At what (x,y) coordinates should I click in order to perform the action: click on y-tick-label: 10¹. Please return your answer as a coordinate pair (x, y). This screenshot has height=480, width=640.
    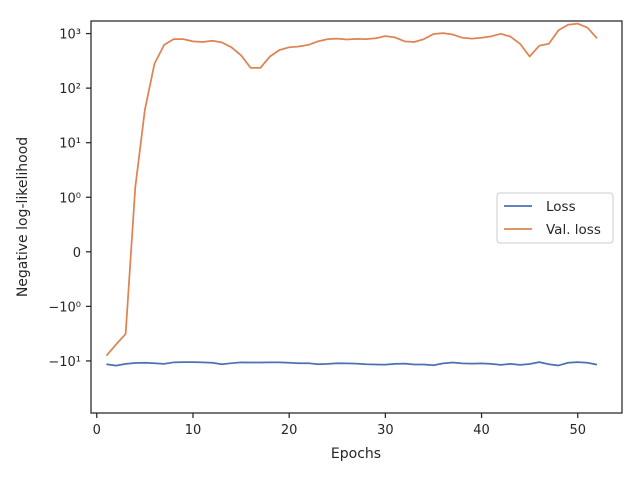
    Looking at the image, I should click on (70, 144).